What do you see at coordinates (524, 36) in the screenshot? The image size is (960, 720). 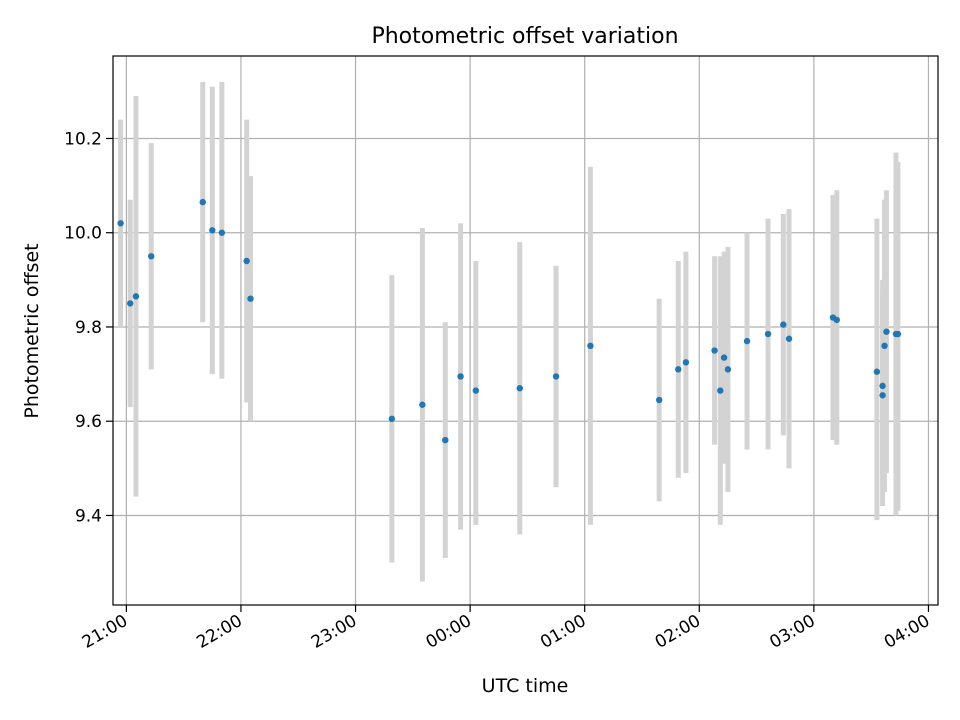 I see `chart-title: Photometric offset variation` at bounding box center [524, 36].